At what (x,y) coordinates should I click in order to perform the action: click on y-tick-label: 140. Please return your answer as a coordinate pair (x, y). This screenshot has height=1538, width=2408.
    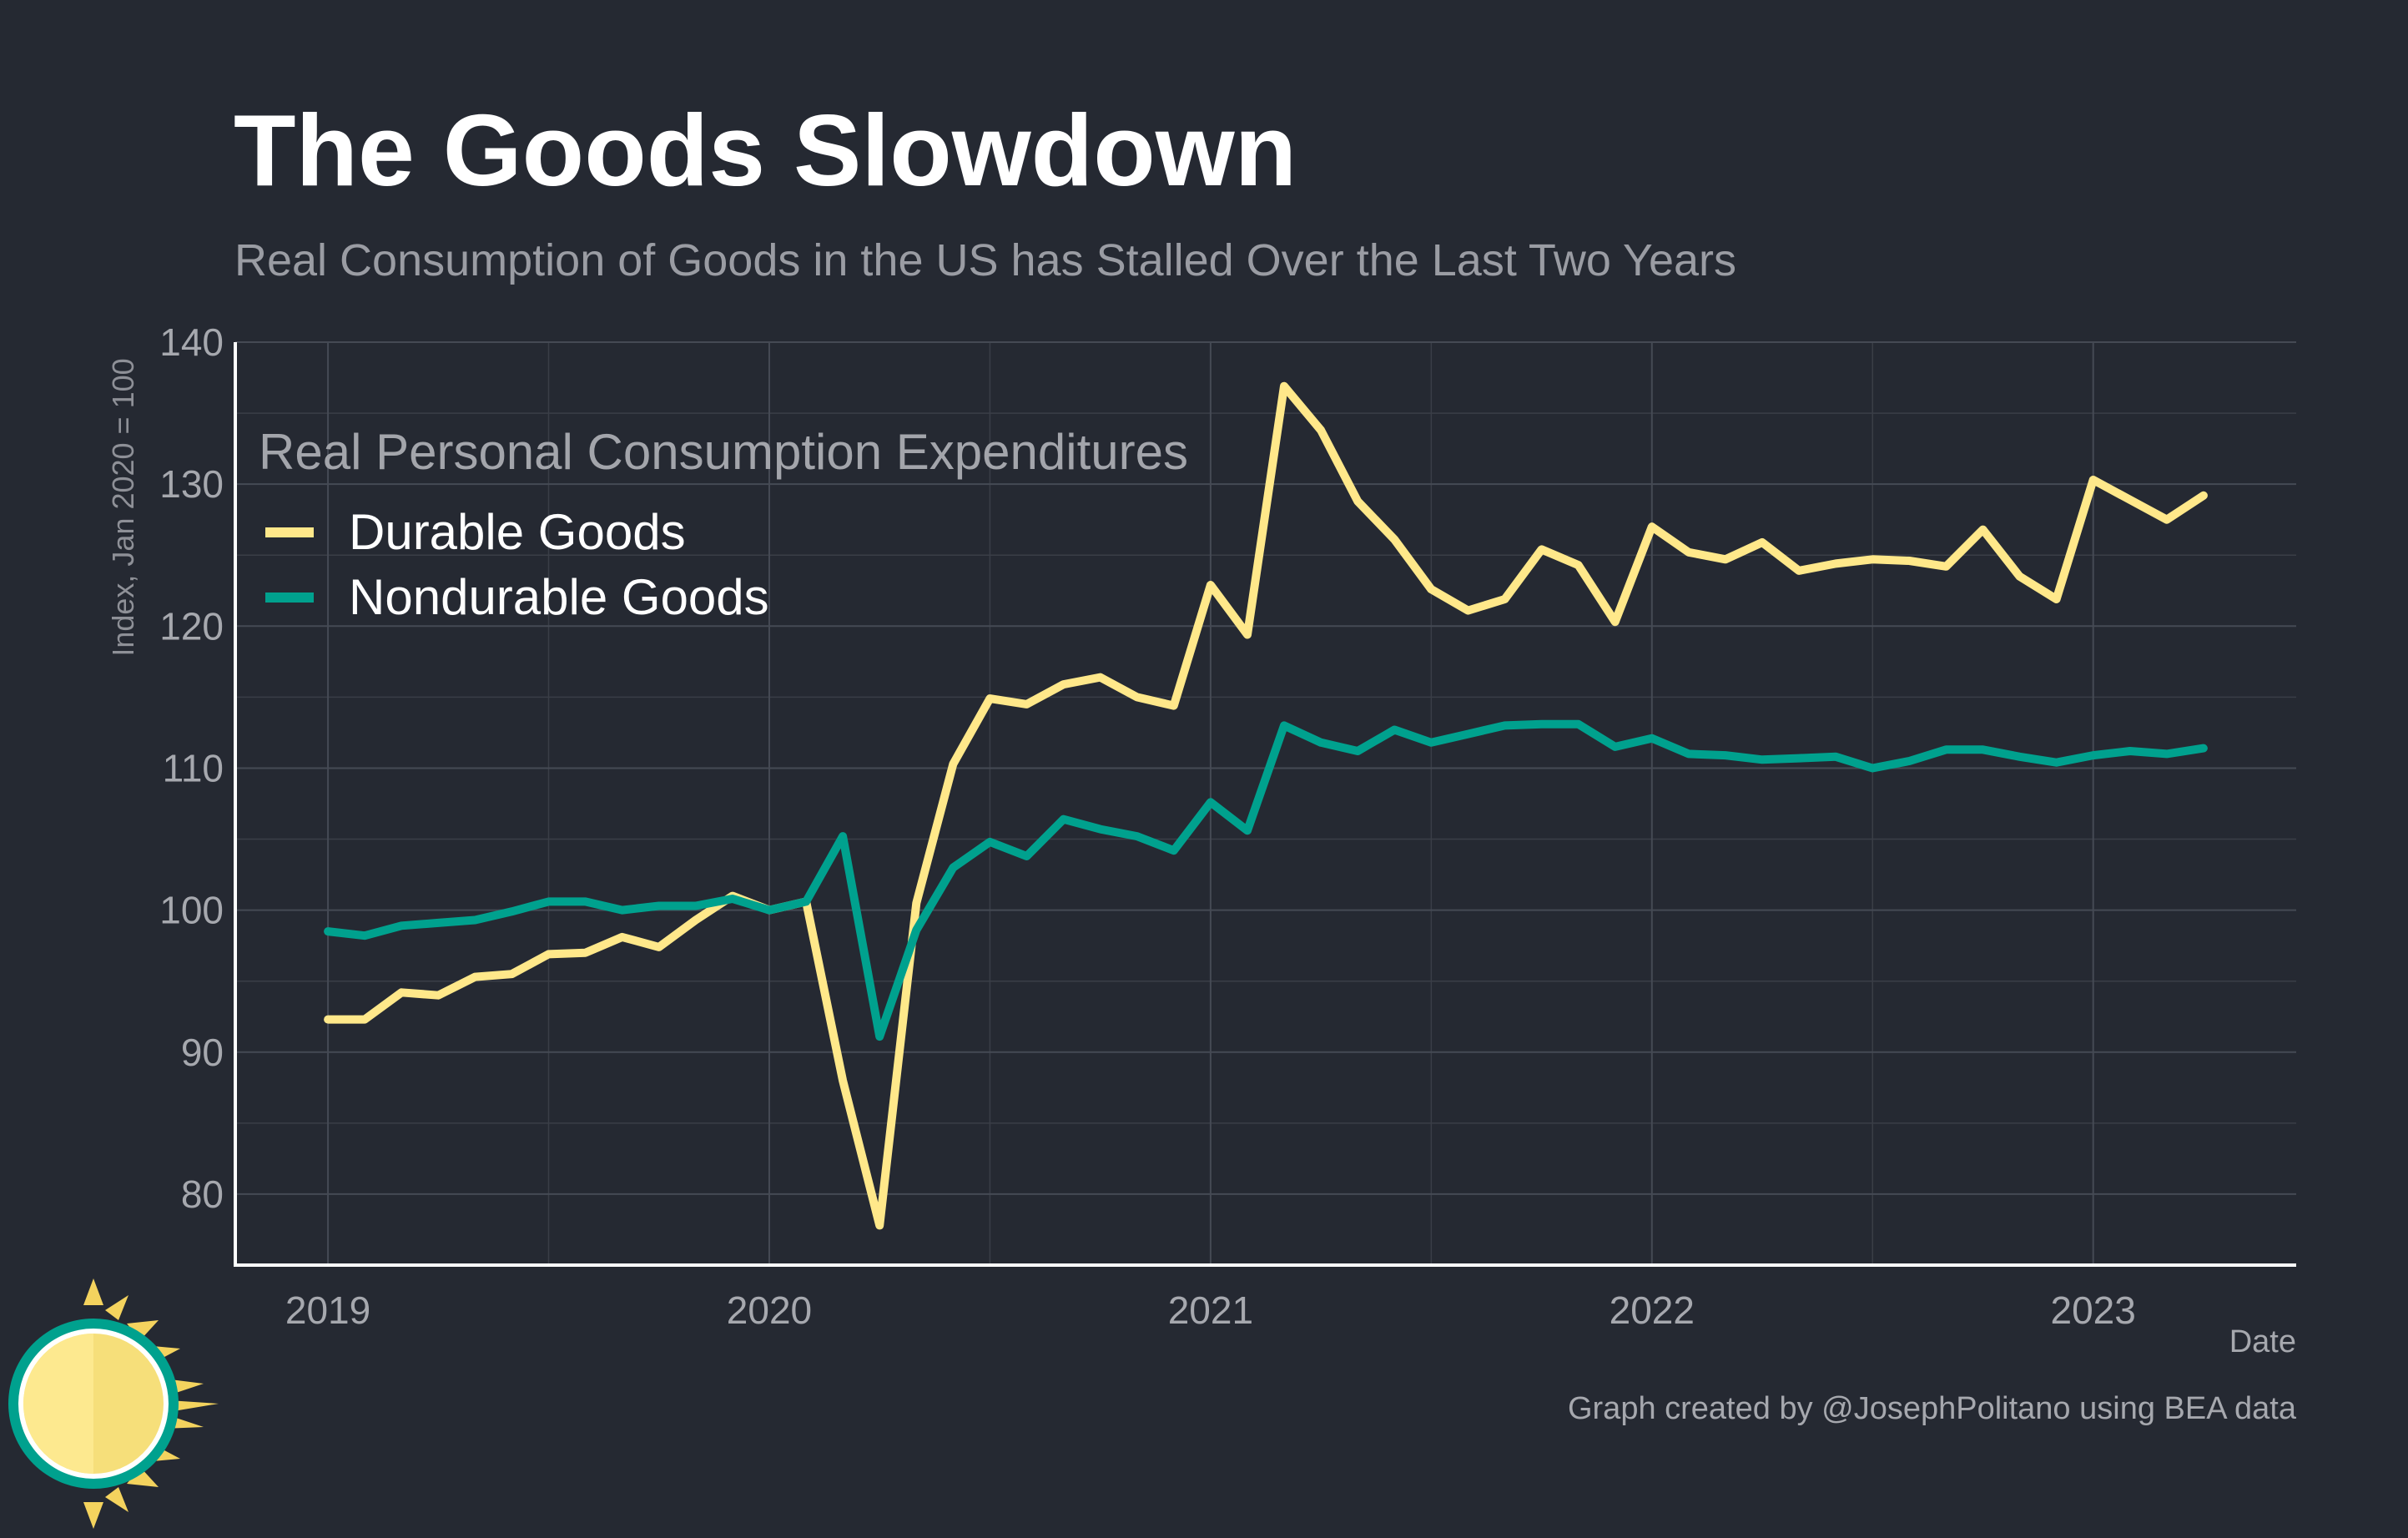
    Looking at the image, I should click on (191, 342).